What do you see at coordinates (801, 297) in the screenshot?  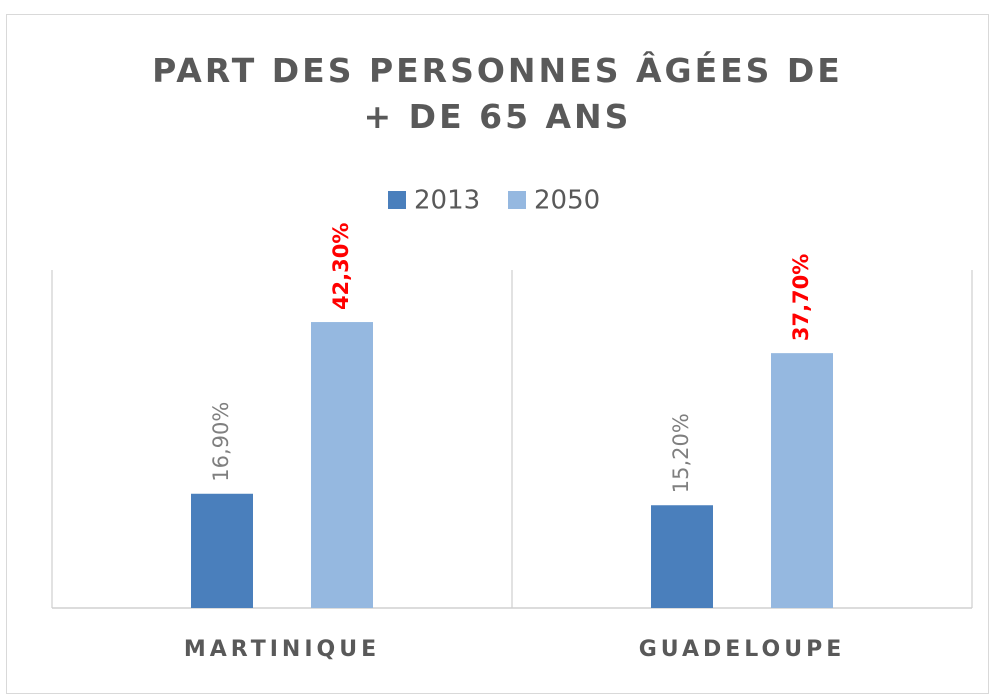 I see `data-label: 37,70%` at bounding box center [801, 297].